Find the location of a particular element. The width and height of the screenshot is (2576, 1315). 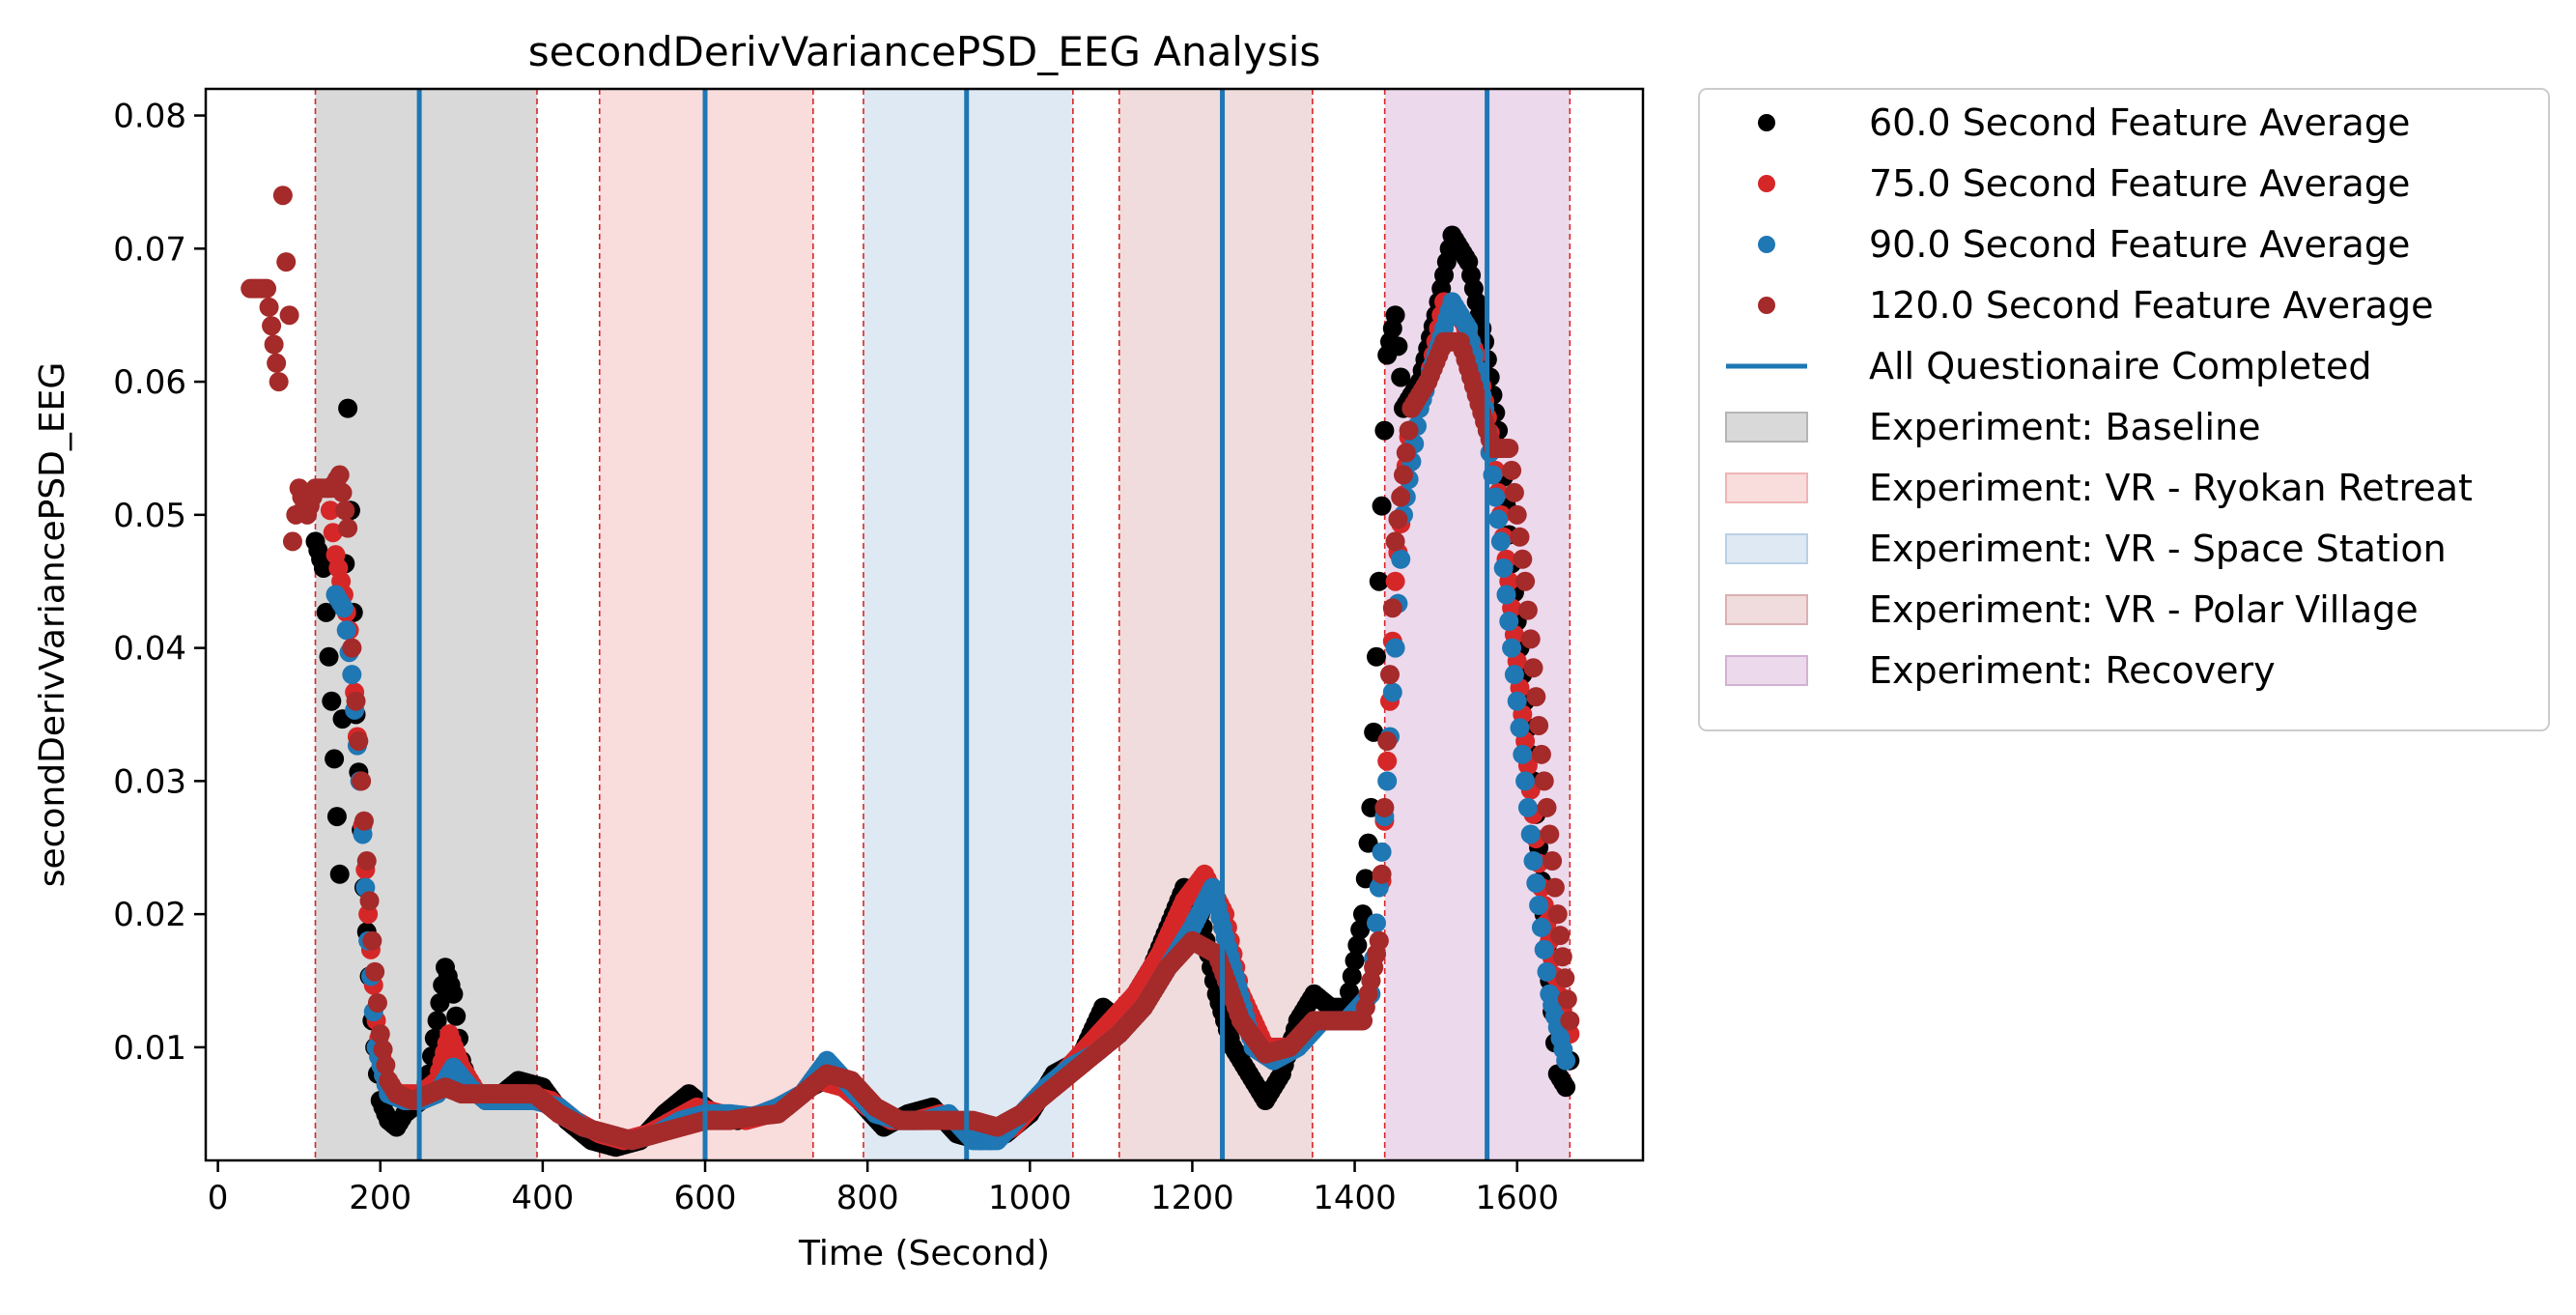

legend-item-1: 75.0 Second Feature Average is located at coordinates (2084, 183).